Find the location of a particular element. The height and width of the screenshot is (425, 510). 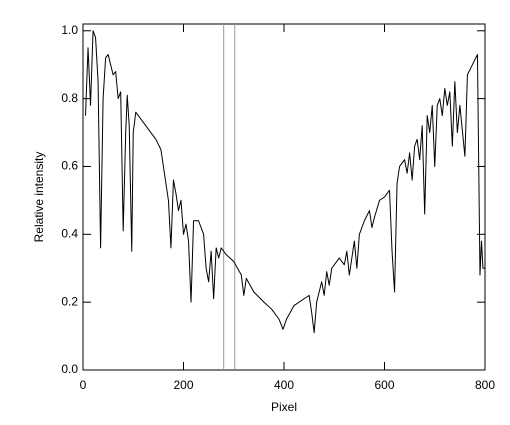

x-axis-label: Pixel is located at coordinates (284, 407).